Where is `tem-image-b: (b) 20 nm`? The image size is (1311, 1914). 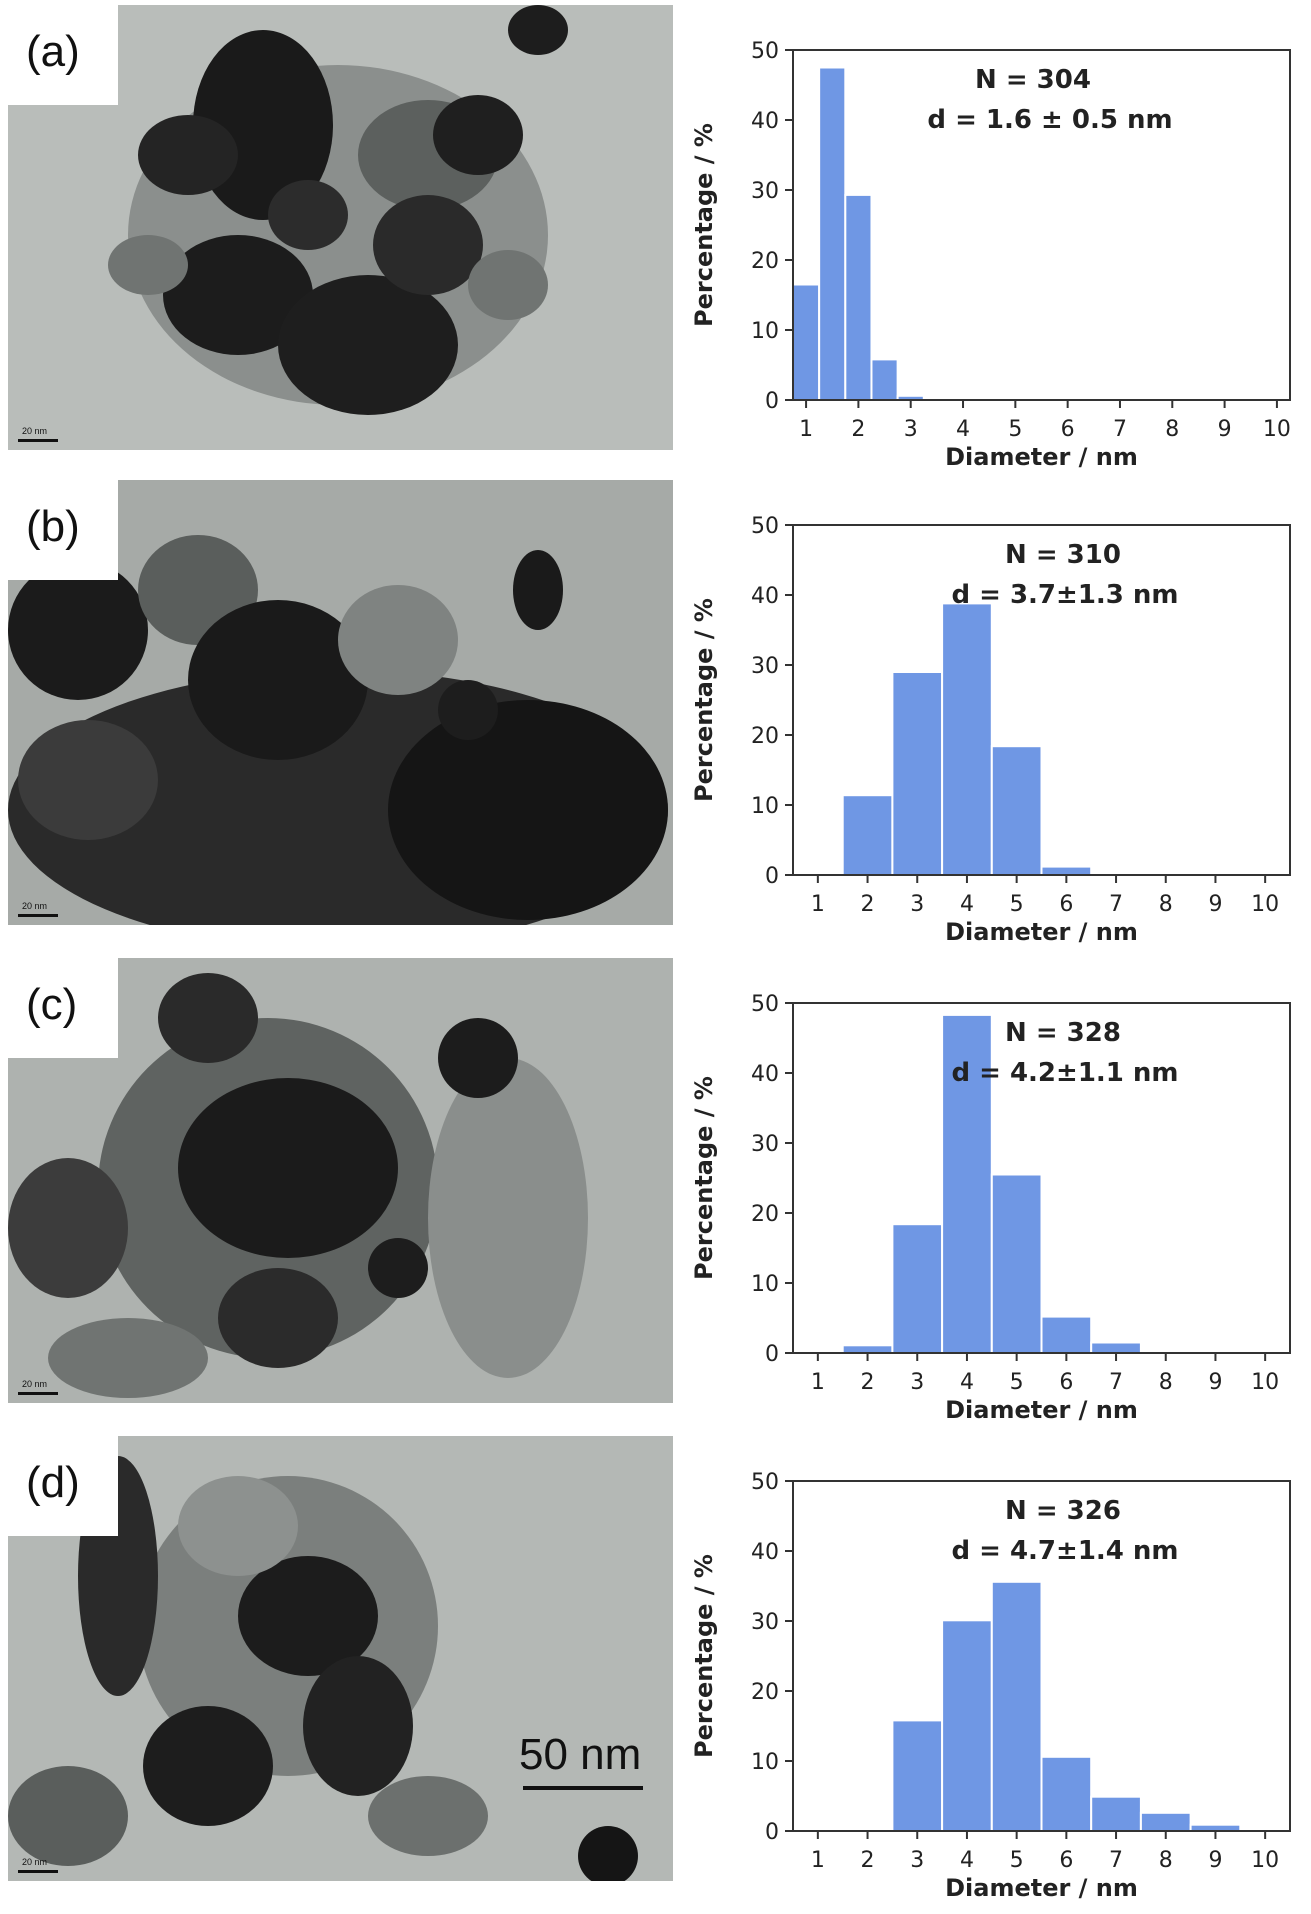
tem-image-b: (b) 20 nm is located at coordinates (340, 702).